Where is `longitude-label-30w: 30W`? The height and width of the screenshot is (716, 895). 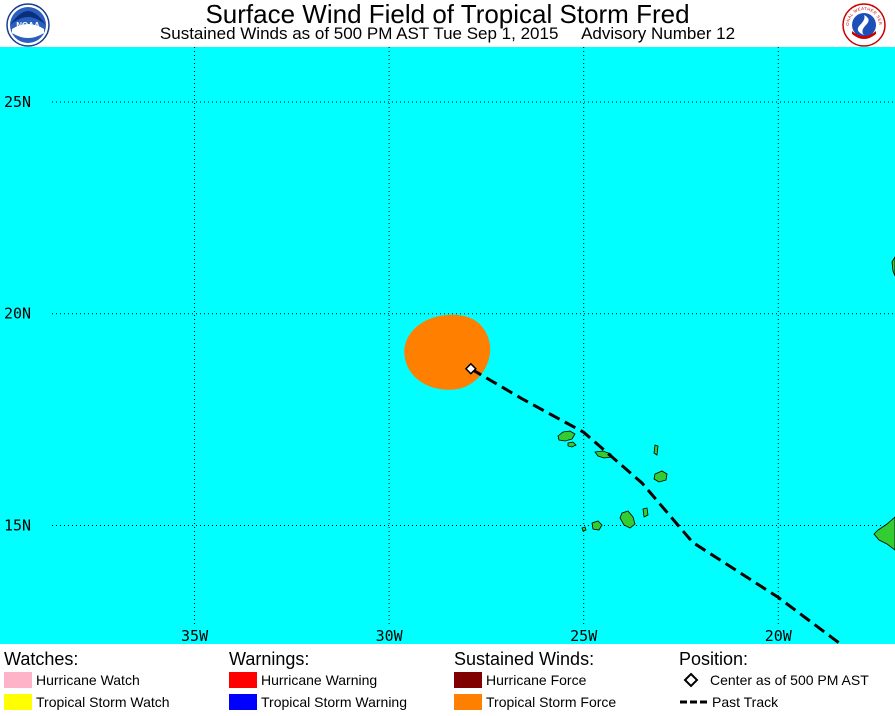
longitude-label-30w: 30W is located at coordinates (390, 635).